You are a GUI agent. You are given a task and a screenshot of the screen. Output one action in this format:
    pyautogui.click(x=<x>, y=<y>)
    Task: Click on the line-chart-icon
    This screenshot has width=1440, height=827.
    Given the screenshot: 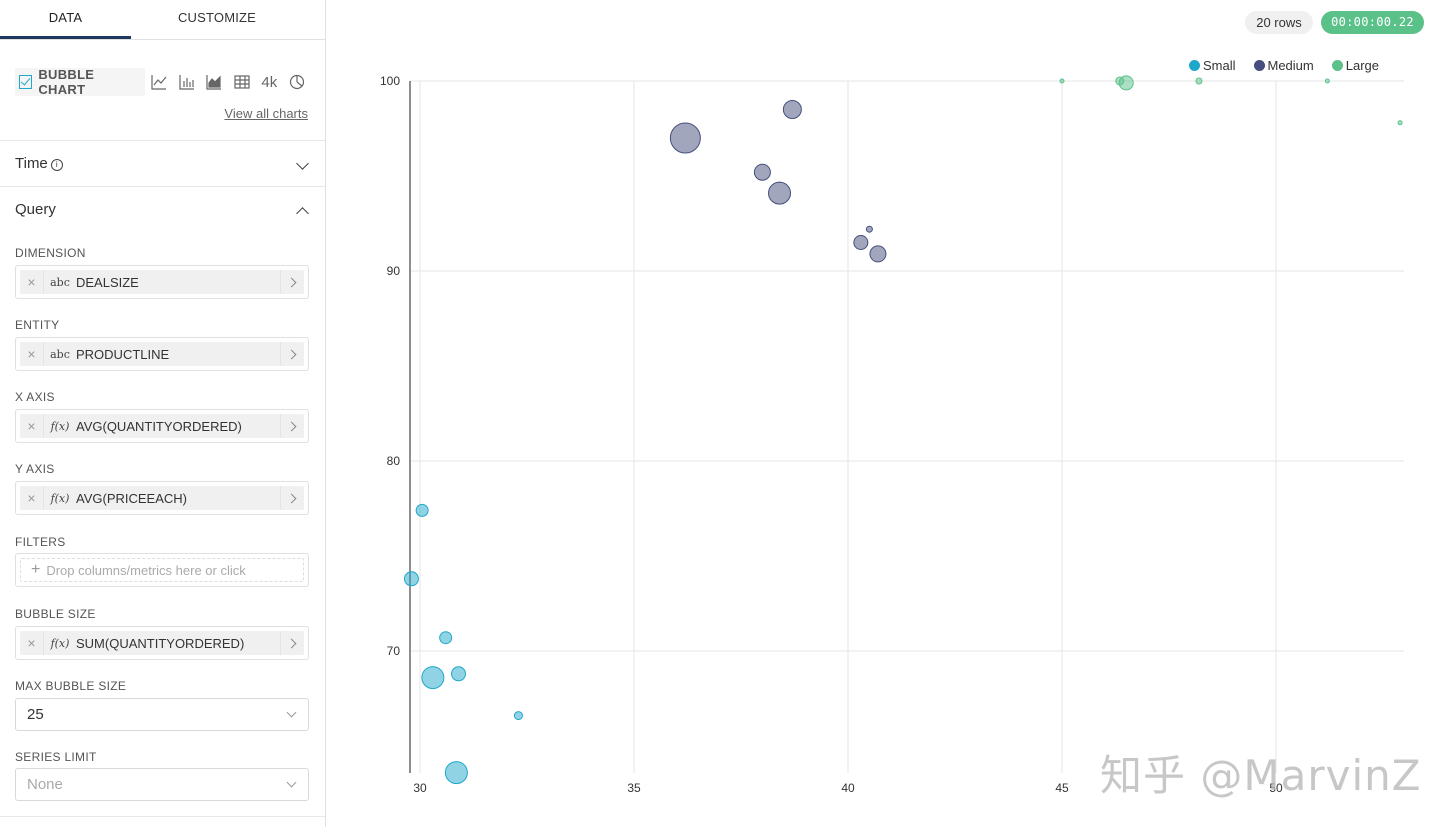 What is the action you would take?
    pyautogui.click(x=159, y=82)
    